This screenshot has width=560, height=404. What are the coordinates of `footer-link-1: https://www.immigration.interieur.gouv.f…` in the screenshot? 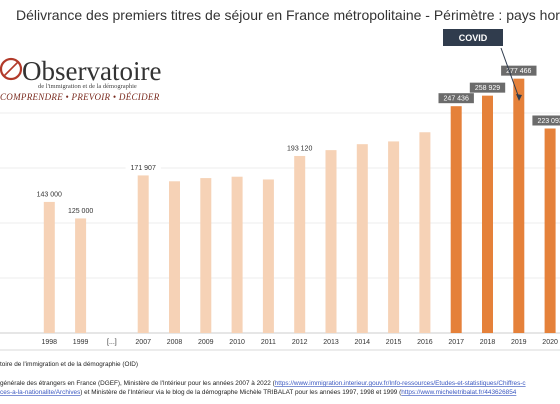 It's located at (401, 383).